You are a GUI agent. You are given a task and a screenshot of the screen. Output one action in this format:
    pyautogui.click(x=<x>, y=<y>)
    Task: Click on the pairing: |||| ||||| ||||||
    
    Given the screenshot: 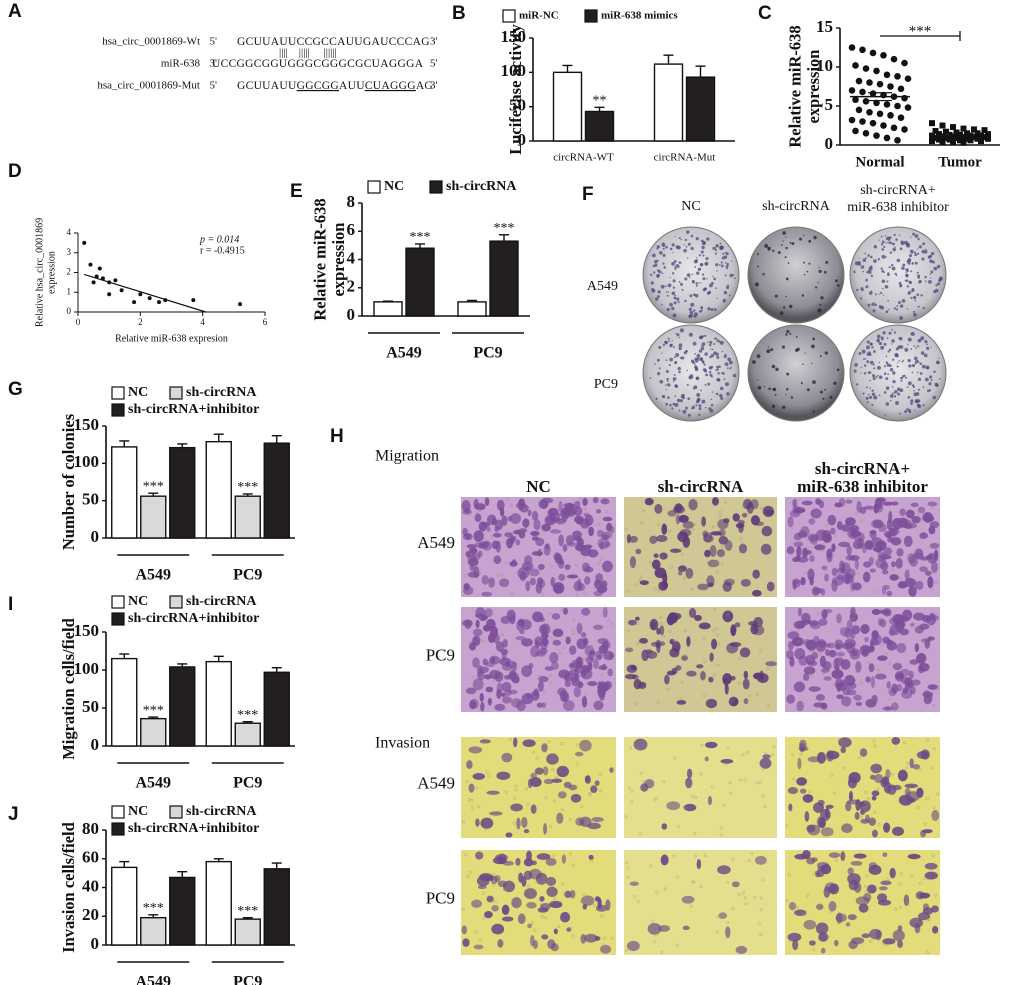 What is the action you would take?
    pyautogui.click(x=308, y=53)
    